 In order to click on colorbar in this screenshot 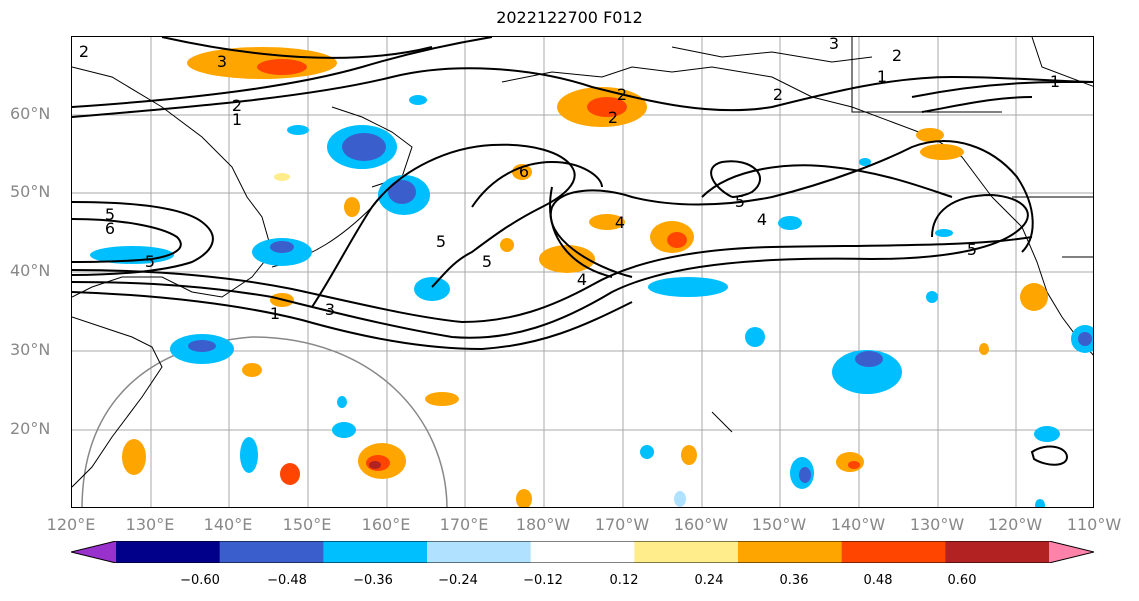, I will do `click(582, 552)`.